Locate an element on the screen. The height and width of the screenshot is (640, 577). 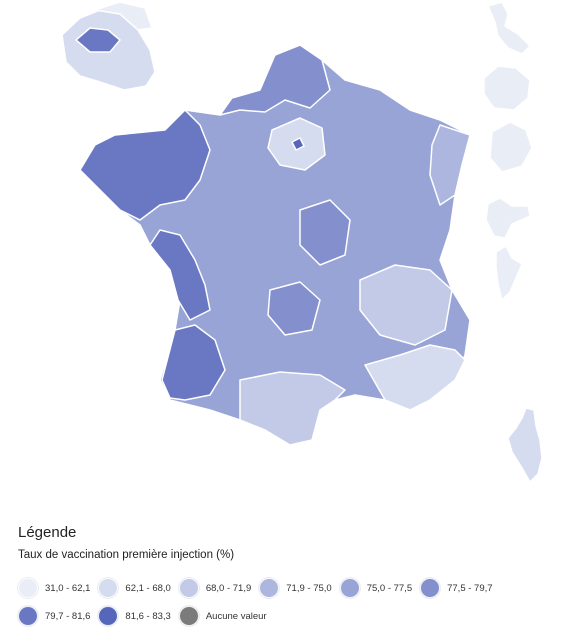
region-normandie-nord is located at coordinates (275, 80).